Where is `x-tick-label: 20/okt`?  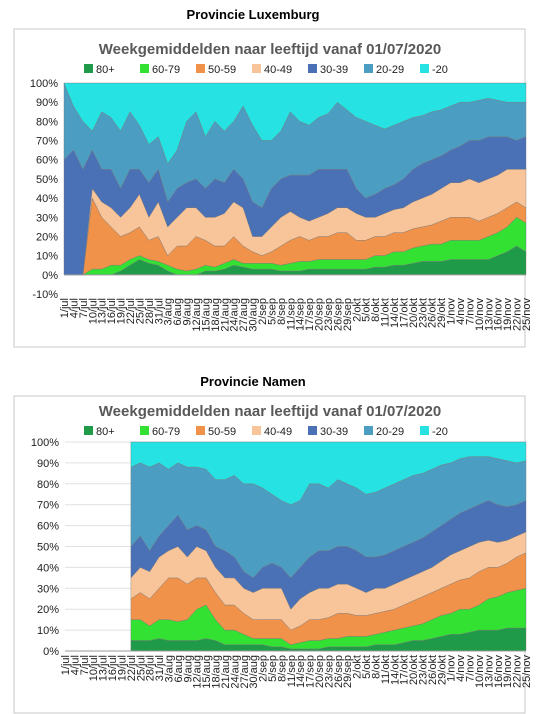 x-tick-label: 20/okt is located at coordinates (414, 313).